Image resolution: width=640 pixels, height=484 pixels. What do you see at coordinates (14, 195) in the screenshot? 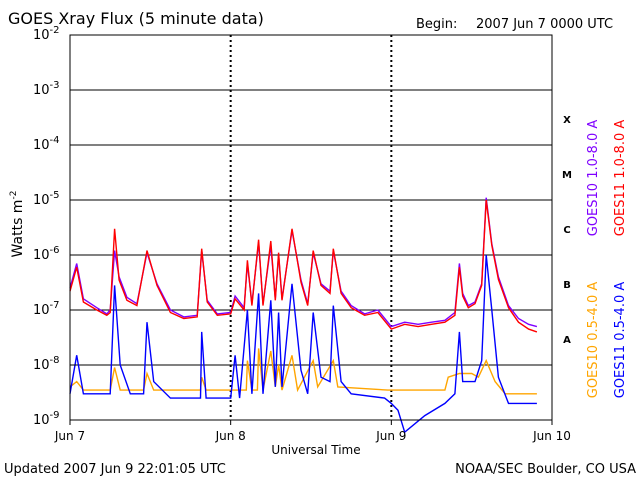
I see `y-axis-label-exp: -2` at bounding box center [14, 195].